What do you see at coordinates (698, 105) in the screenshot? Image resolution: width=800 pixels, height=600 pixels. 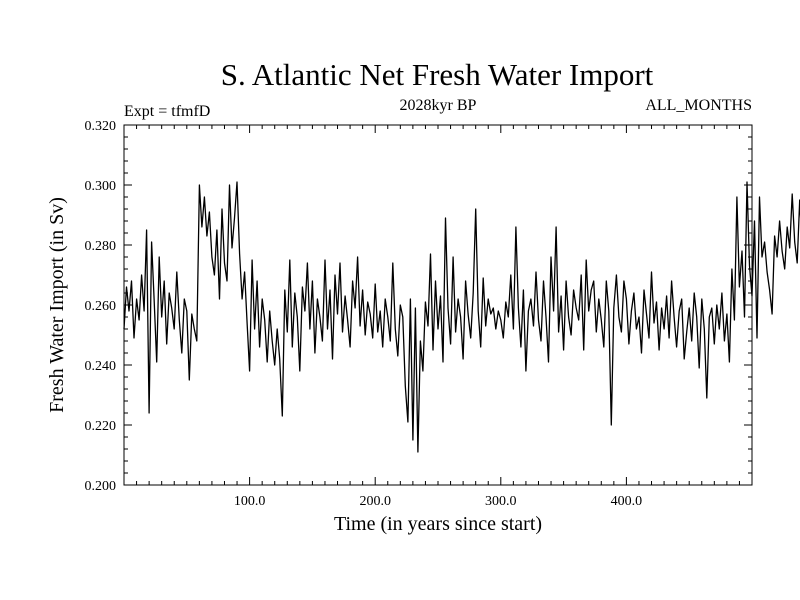 I see `months-label: ALL_MONTHS` at bounding box center [698, 105].